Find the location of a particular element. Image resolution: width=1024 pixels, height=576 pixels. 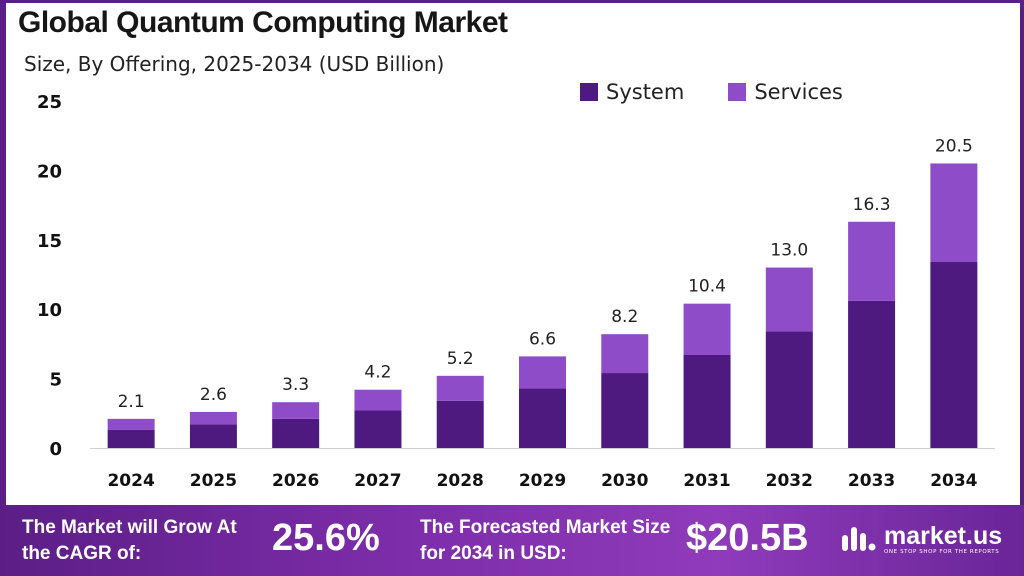

legend: System Services is located at coordinates (726, 92).